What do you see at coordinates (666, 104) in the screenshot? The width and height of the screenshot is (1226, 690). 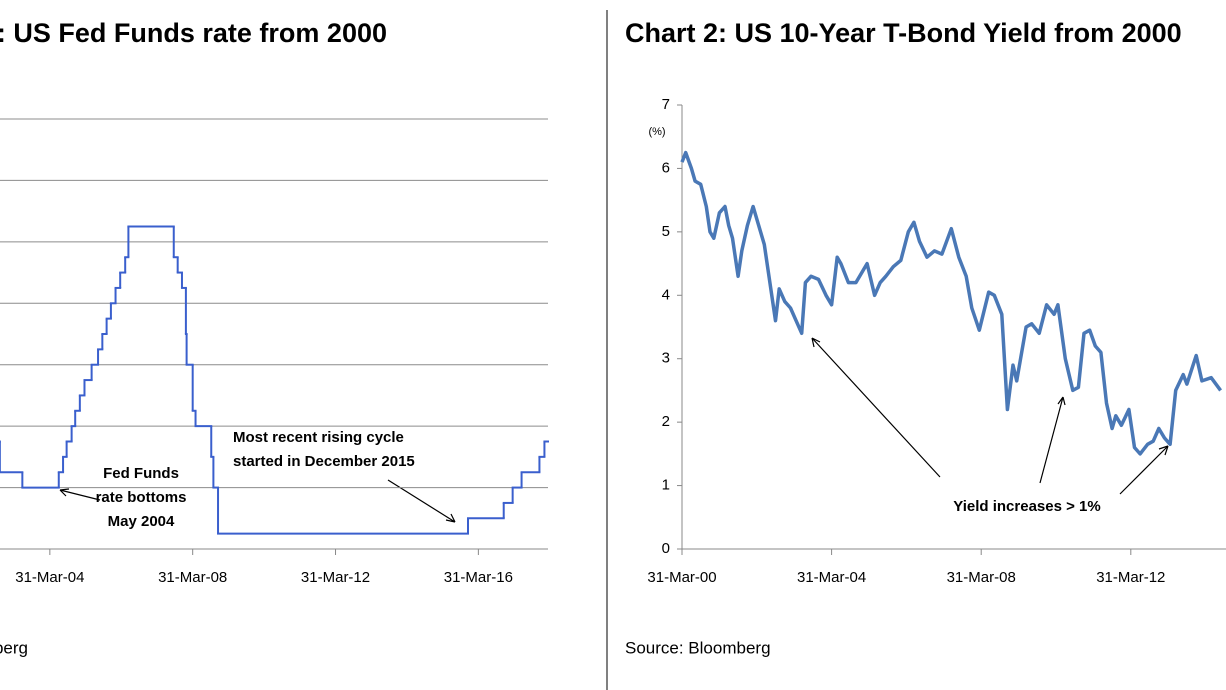 I see `y-tick-label: 7` at bounding box center [666, 104].